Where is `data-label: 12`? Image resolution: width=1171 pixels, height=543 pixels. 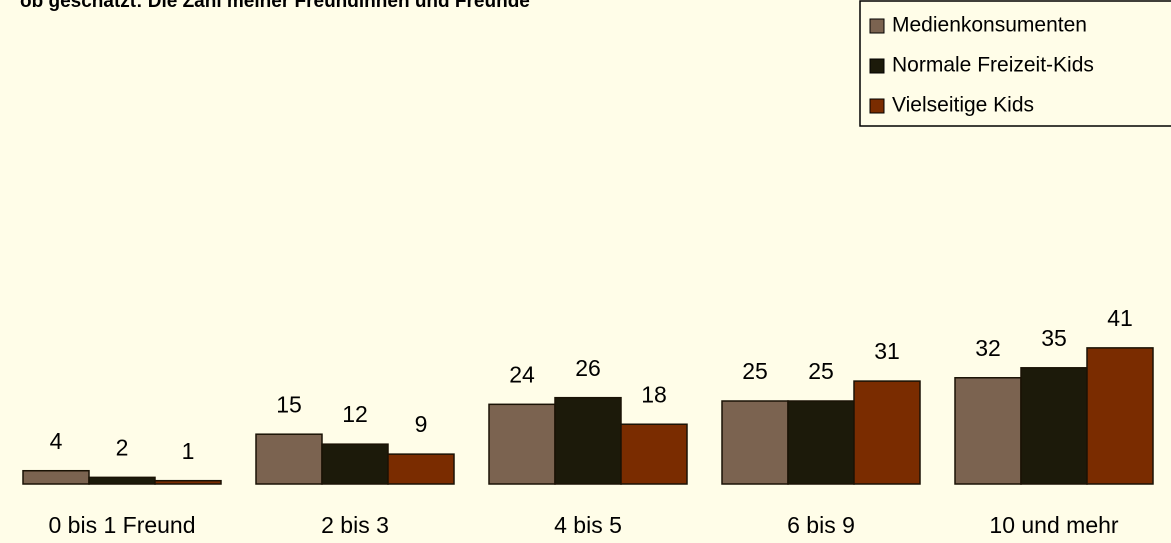 data-label: 12 is located at coordinates (355, 414).